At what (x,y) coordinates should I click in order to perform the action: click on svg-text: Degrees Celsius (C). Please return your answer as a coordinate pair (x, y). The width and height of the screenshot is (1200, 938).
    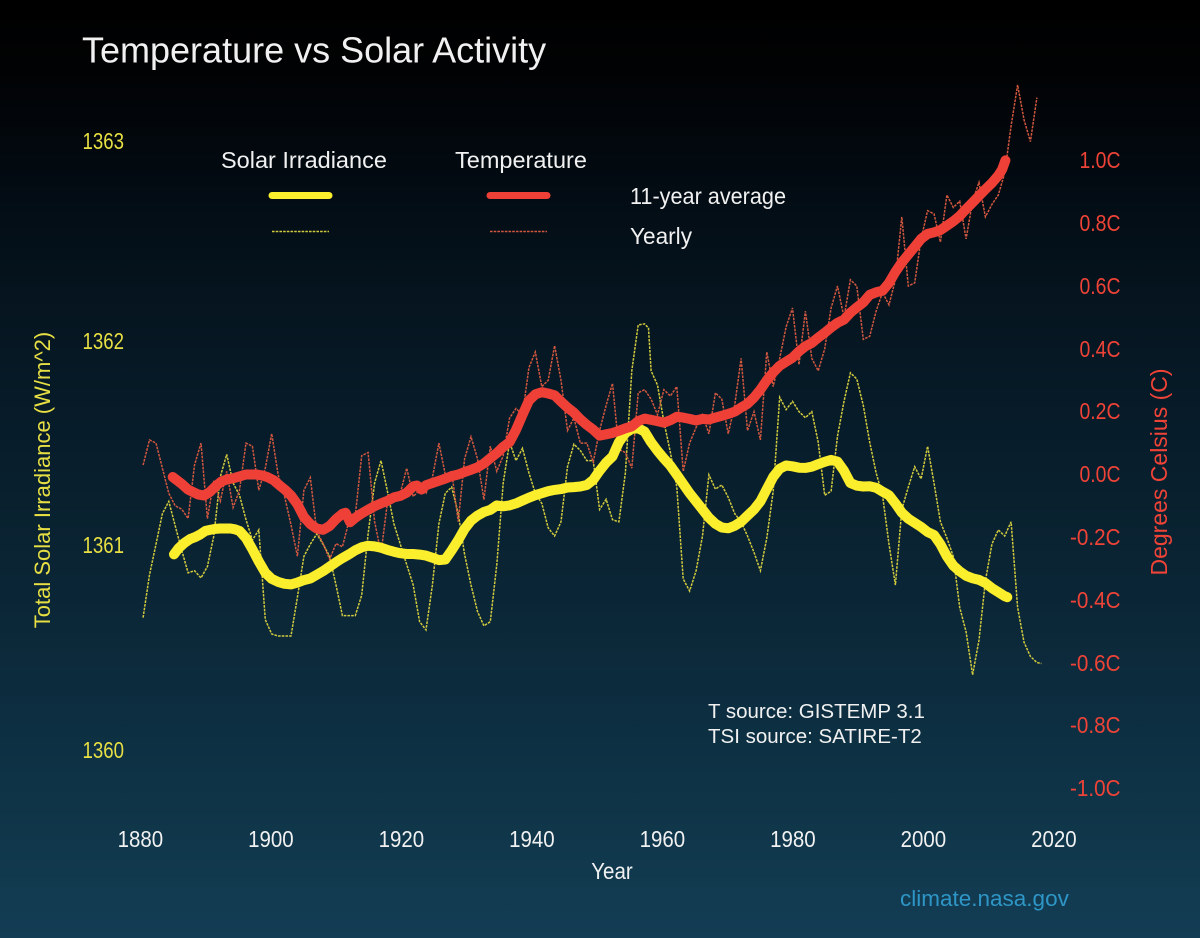
    Looking at the image, I should click on (1159, 471).